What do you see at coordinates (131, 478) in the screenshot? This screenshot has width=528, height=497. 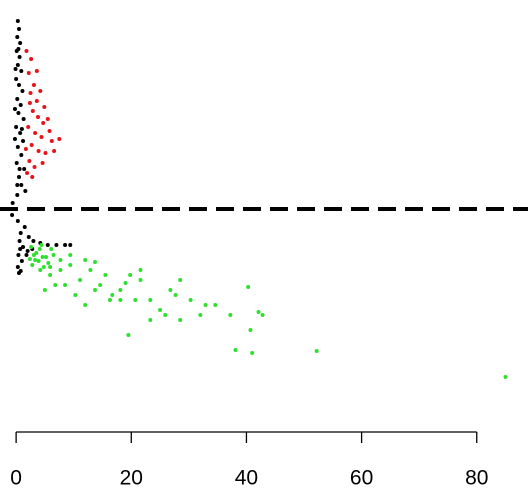 I see `x-tick-label: 20` at bounding box center [131, 478].